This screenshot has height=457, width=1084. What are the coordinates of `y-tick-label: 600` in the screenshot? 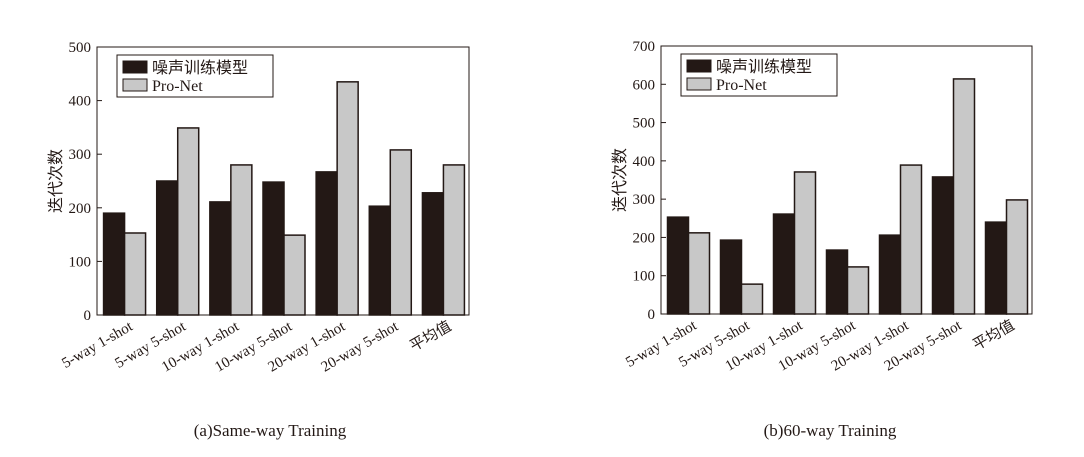 It's located at (644, 85).